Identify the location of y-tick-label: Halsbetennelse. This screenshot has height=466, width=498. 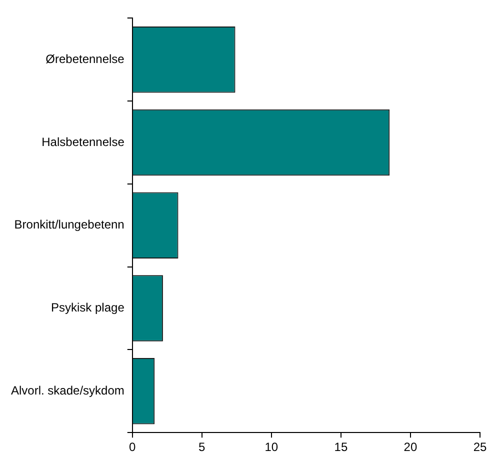
(83, 141).